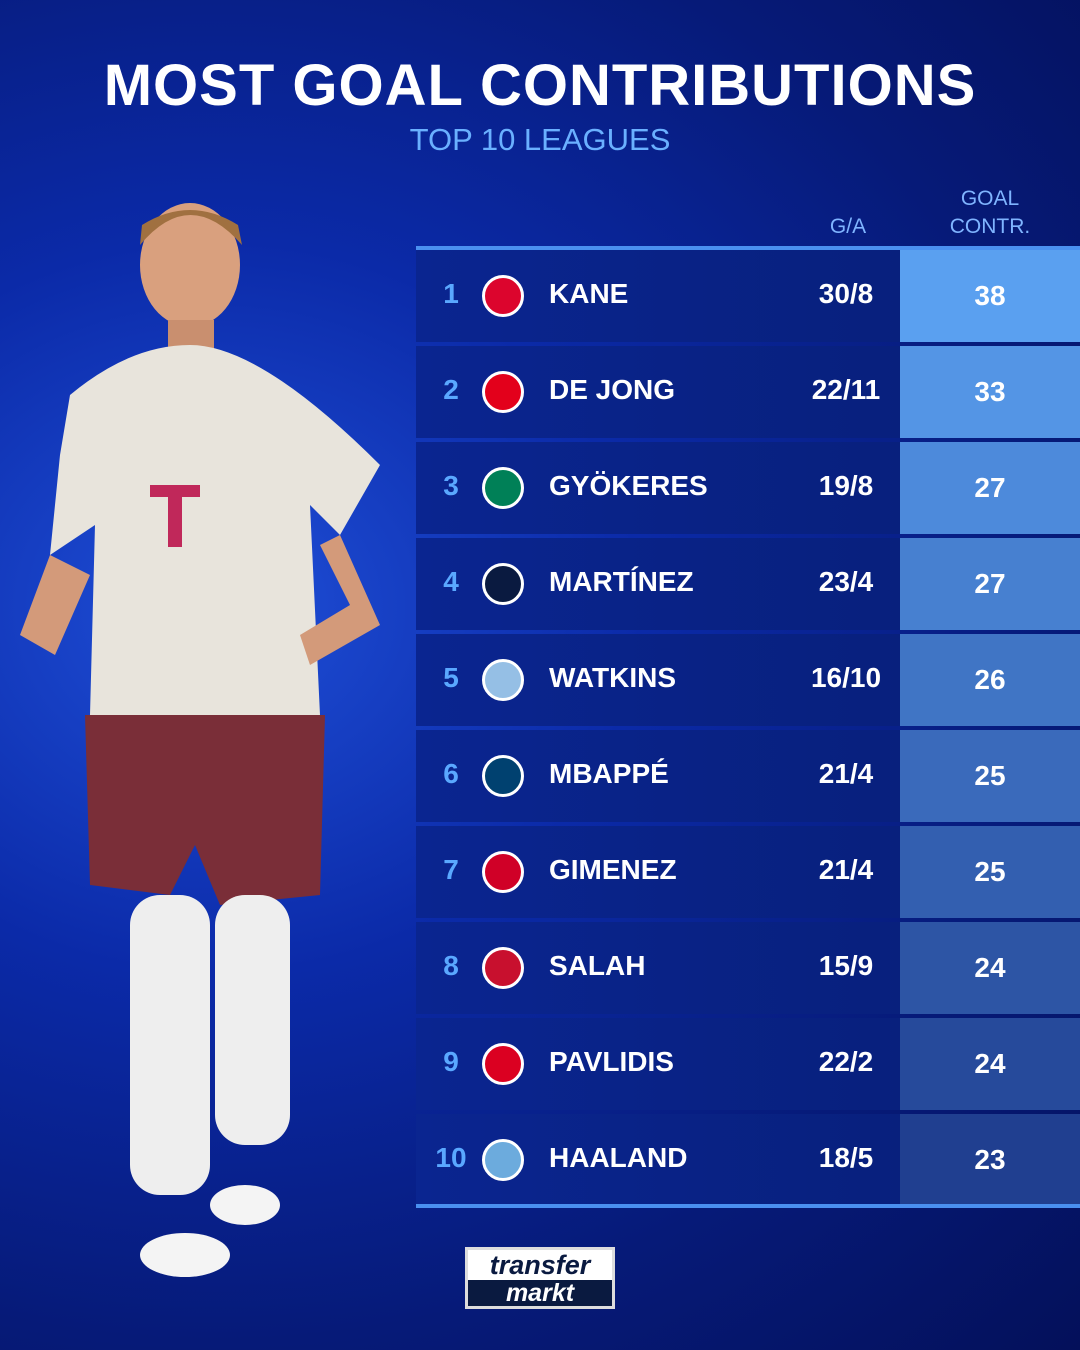 The width and height of the screenshot is (1080, 1350). What do you see at coordinates (451, 677) in the screenshot?
I see `rank: 5` at bounding box center [451, 677].